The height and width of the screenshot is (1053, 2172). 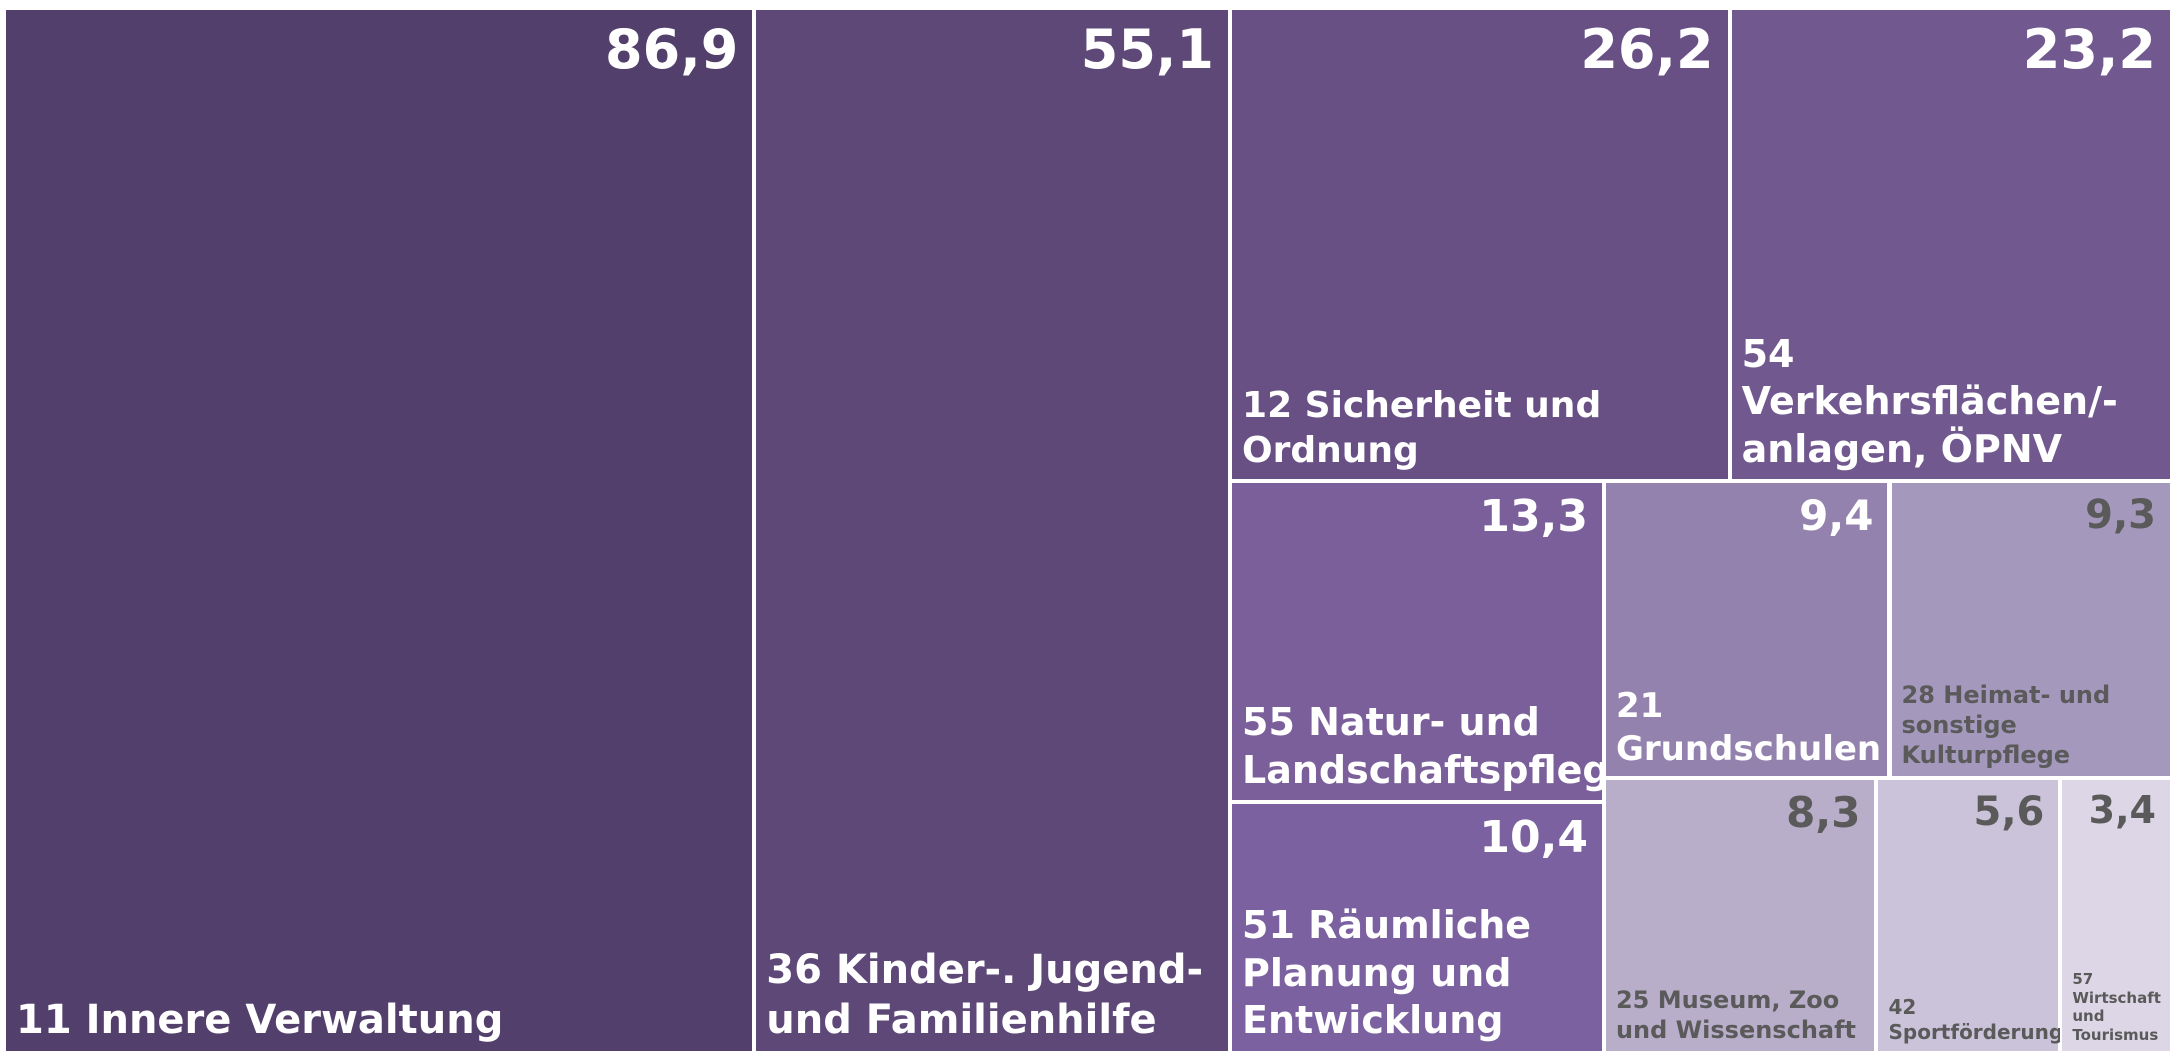 I want to click on category-label: 25 Museum, Zoo und Wissenschaft, so click(x=1736, y=1014).